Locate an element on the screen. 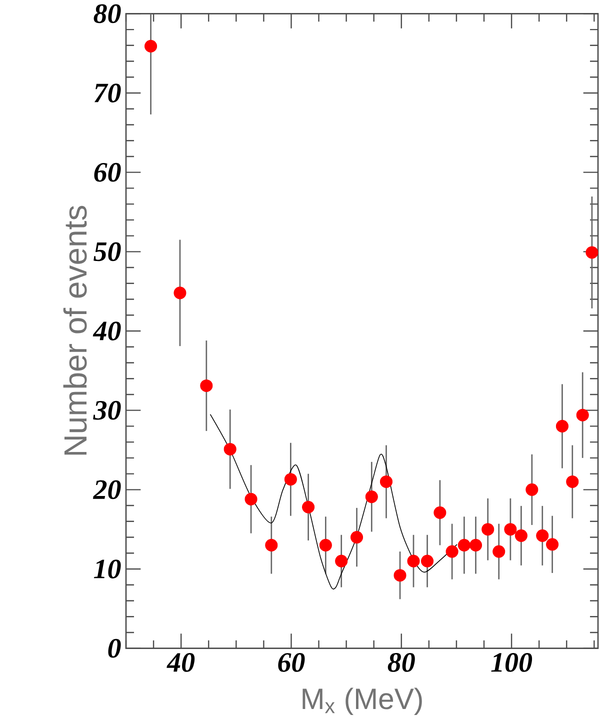 Image resolution: width=600 pixels, height=721 pixels. y-tick-label: 40 is located at coordinates (106, 331).